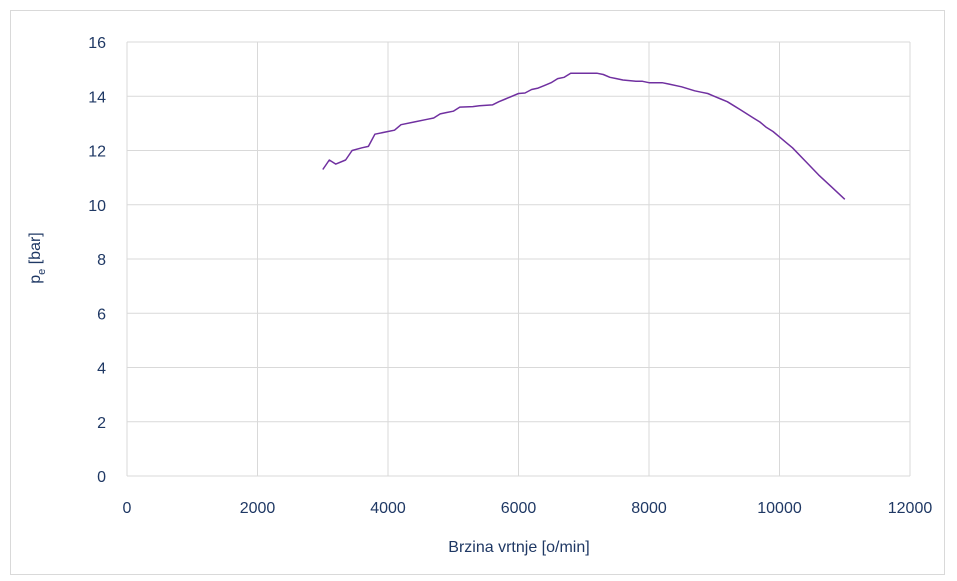 This screenshot has height=581, width=957. I want to click on y-axis-title: pe [bar], so click(37, 258).